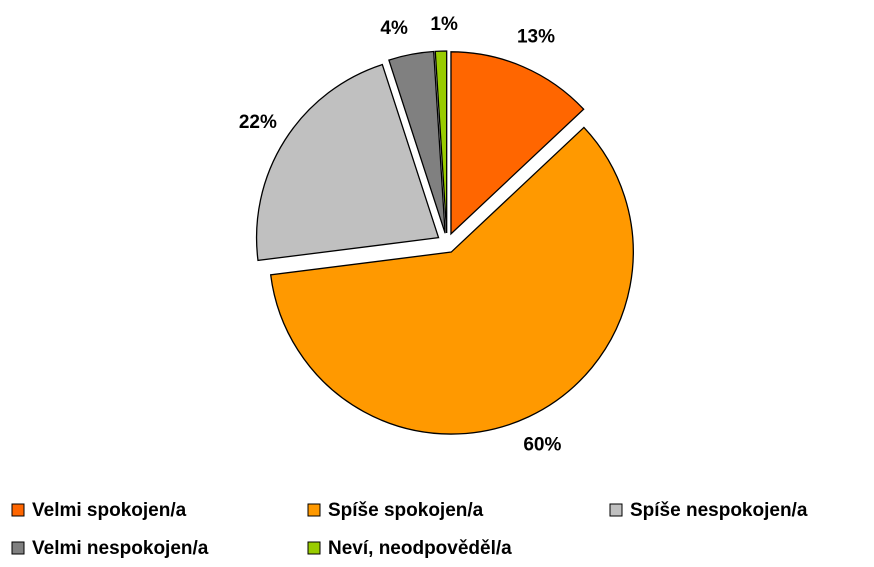  I want to click on data-label: 22%, so click(258, 122).